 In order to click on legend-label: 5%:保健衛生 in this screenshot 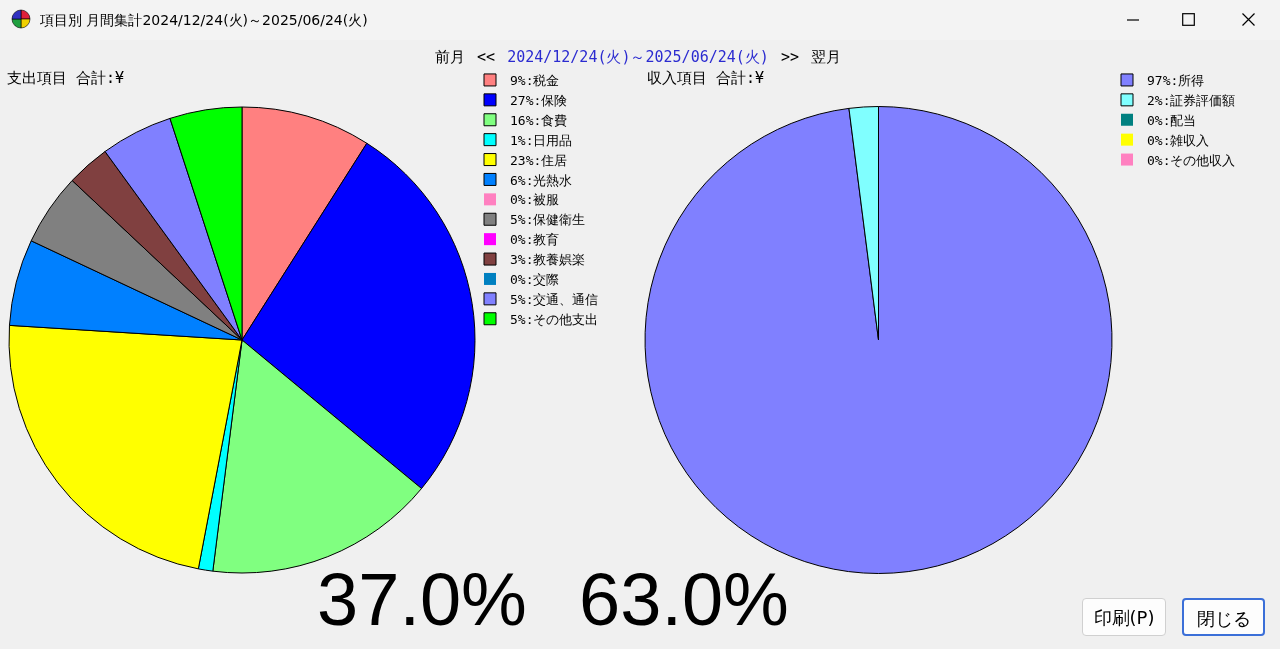, I will do `click(548, 220)`.